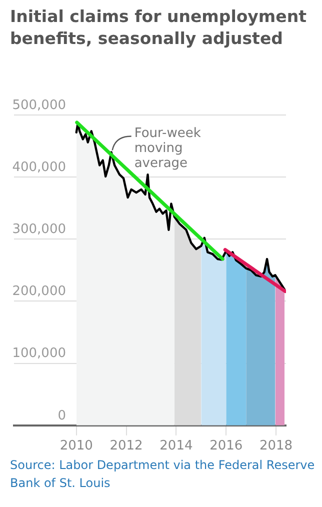  What do you see at coordinates (39, 292) in the screenshot?
I see `y-tick-label: 200,000` at bounding box center [39, 292].